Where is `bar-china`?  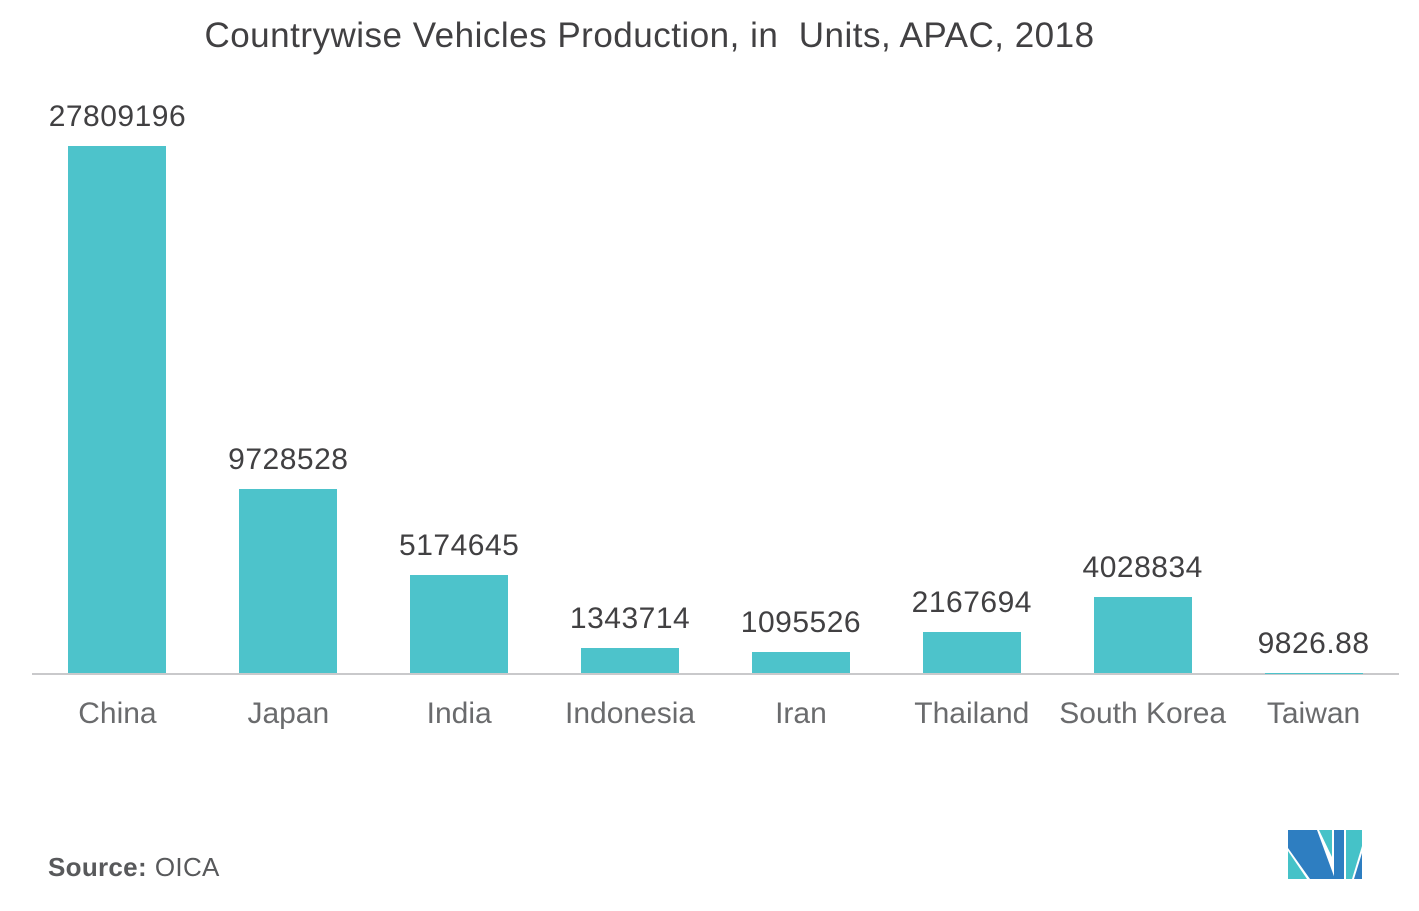 bar-china is located at coordinates (117, 409).